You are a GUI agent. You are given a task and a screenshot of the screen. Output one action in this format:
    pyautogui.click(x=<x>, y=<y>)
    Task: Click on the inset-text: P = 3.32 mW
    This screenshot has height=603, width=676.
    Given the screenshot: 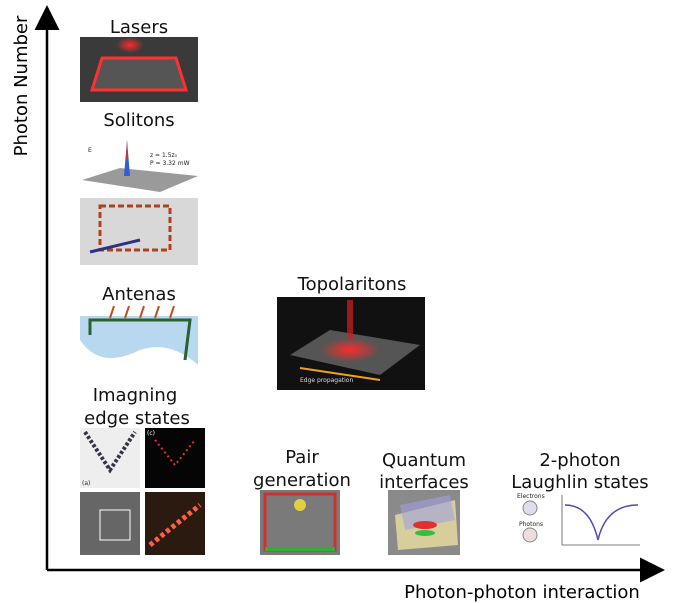 What is the action you would take?
    pyautogui.click(x=170, y=163)
    